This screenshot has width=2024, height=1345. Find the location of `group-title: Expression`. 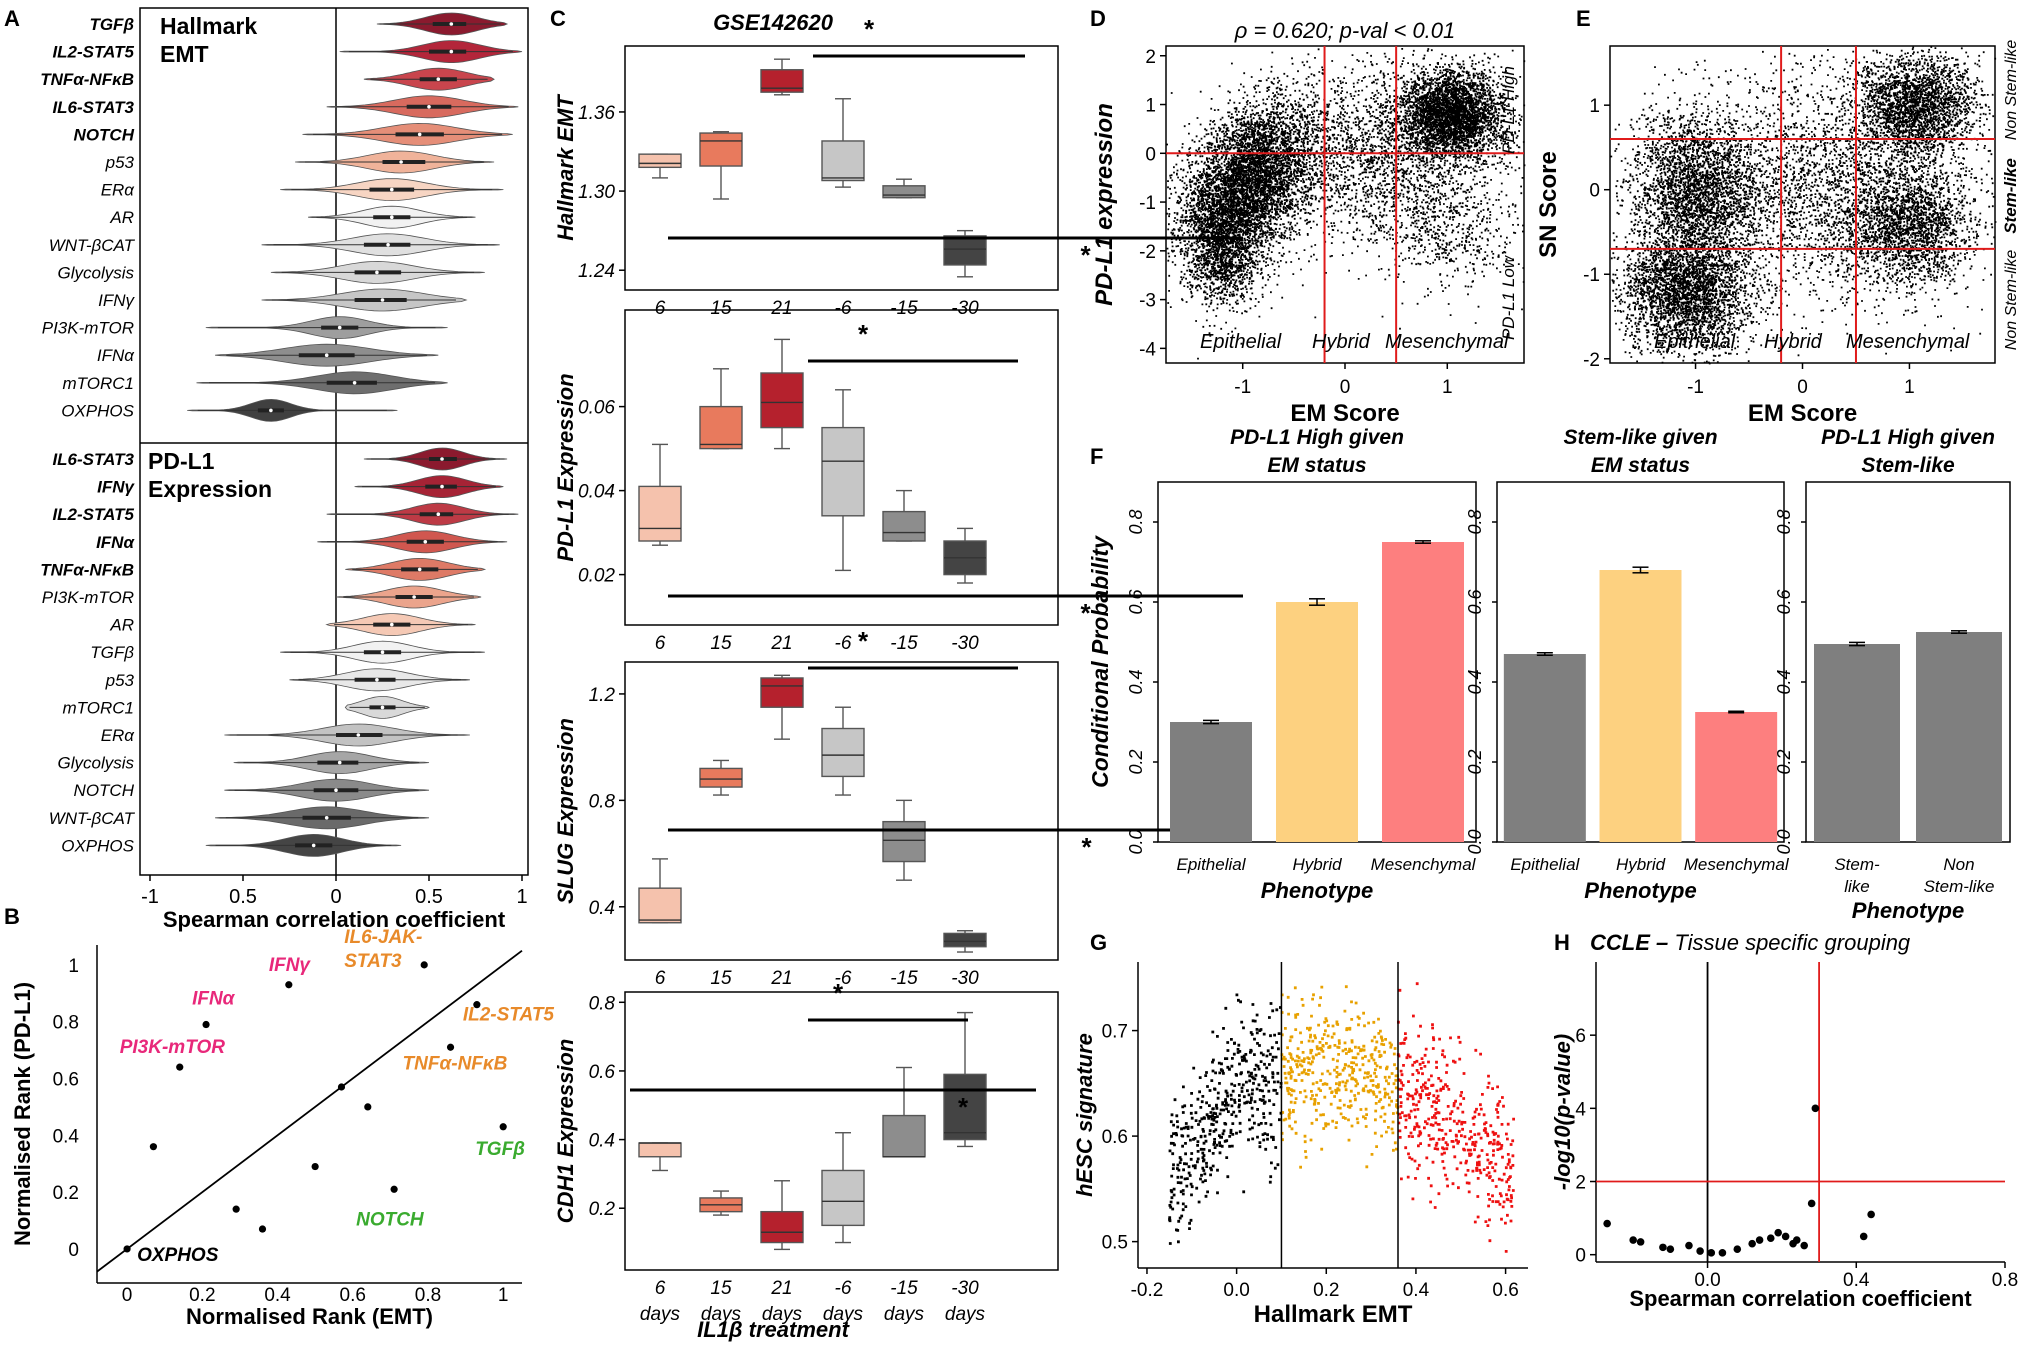

group-title: Expression is located at coordinates (210, 489).